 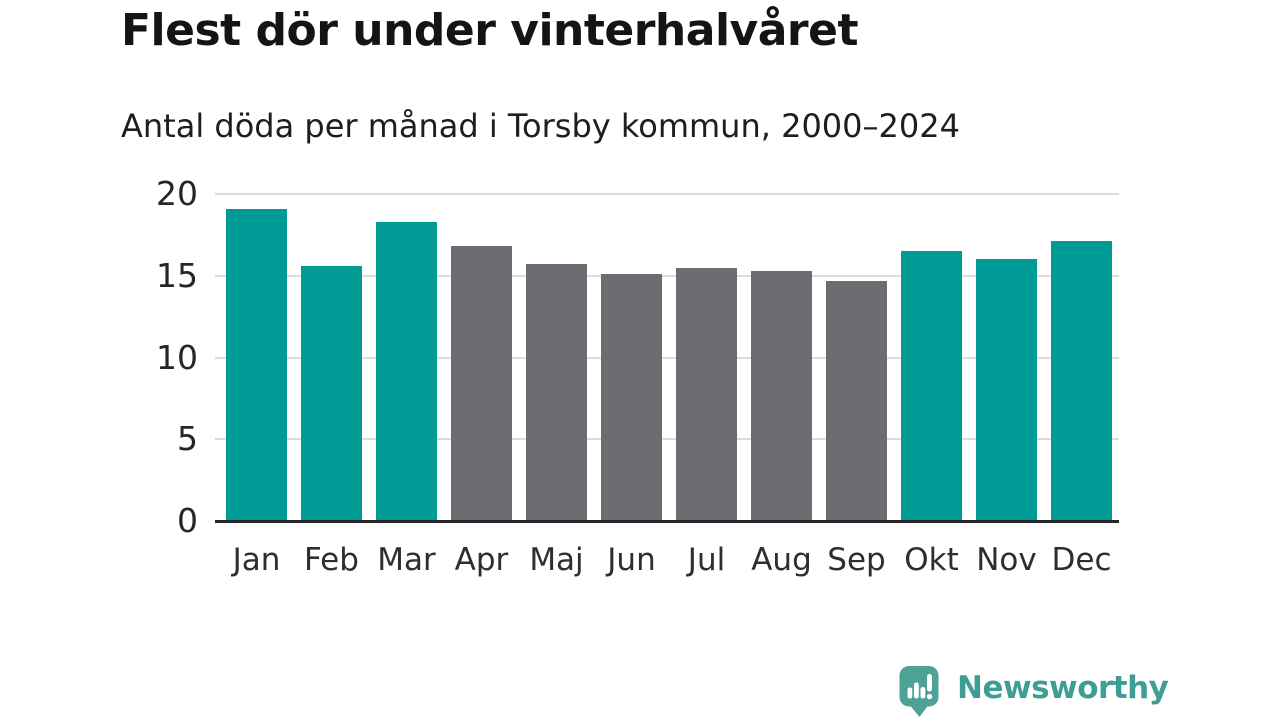 What do you see at coordinates (187, 520) in the screenshot?
I see `y-axis-tick-label-0: 0` at bounding box center [187, 520].